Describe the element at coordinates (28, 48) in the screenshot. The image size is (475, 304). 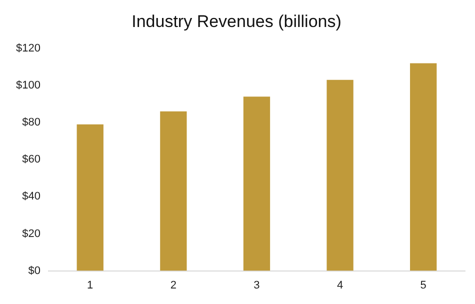
I see `y-tick-label: $120` at that location.